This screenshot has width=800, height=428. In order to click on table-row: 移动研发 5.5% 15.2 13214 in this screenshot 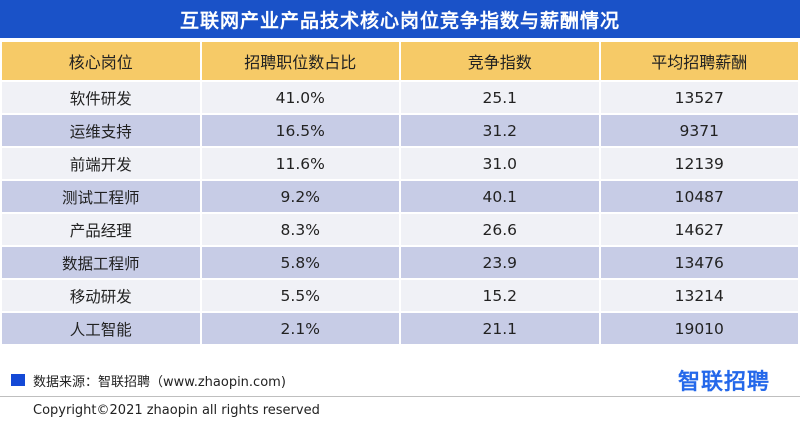, I will do `click(400, 295)`.